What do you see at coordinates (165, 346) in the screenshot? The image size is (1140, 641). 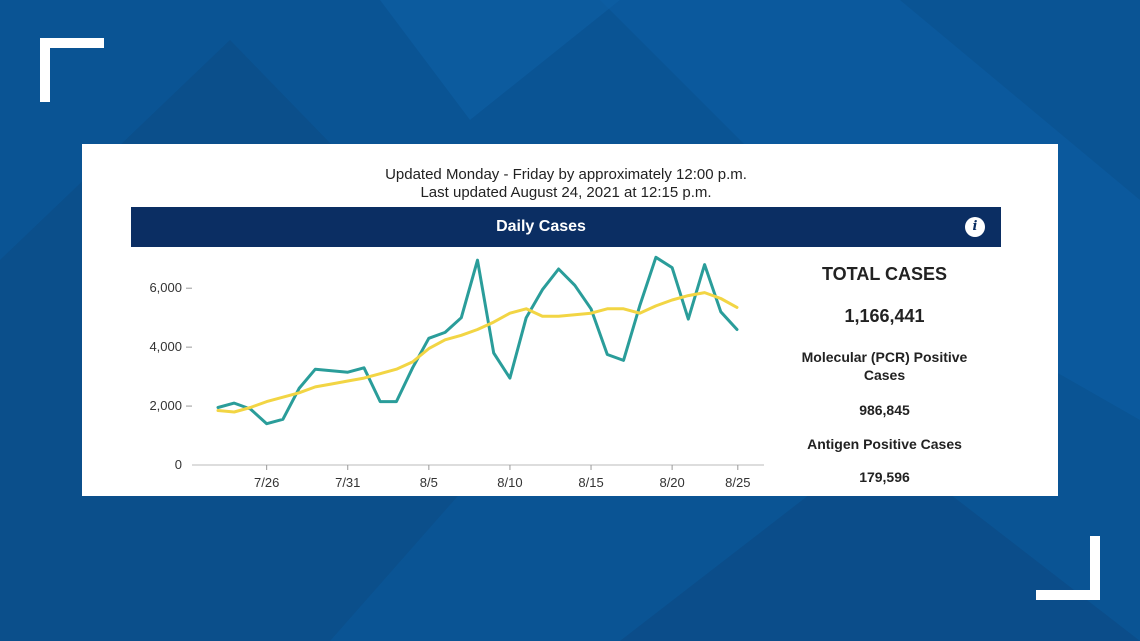 I see `y-tick-label: 4,000` at bounding box center [165, 346].